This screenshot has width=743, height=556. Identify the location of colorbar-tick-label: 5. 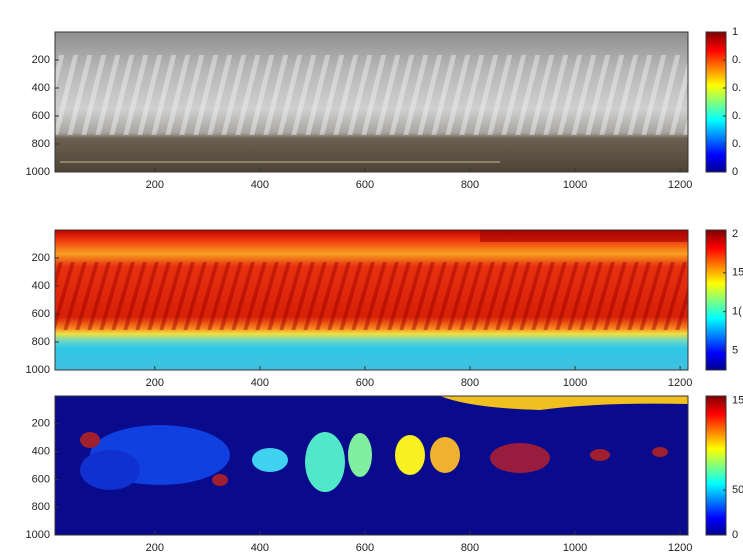
(735, 350).